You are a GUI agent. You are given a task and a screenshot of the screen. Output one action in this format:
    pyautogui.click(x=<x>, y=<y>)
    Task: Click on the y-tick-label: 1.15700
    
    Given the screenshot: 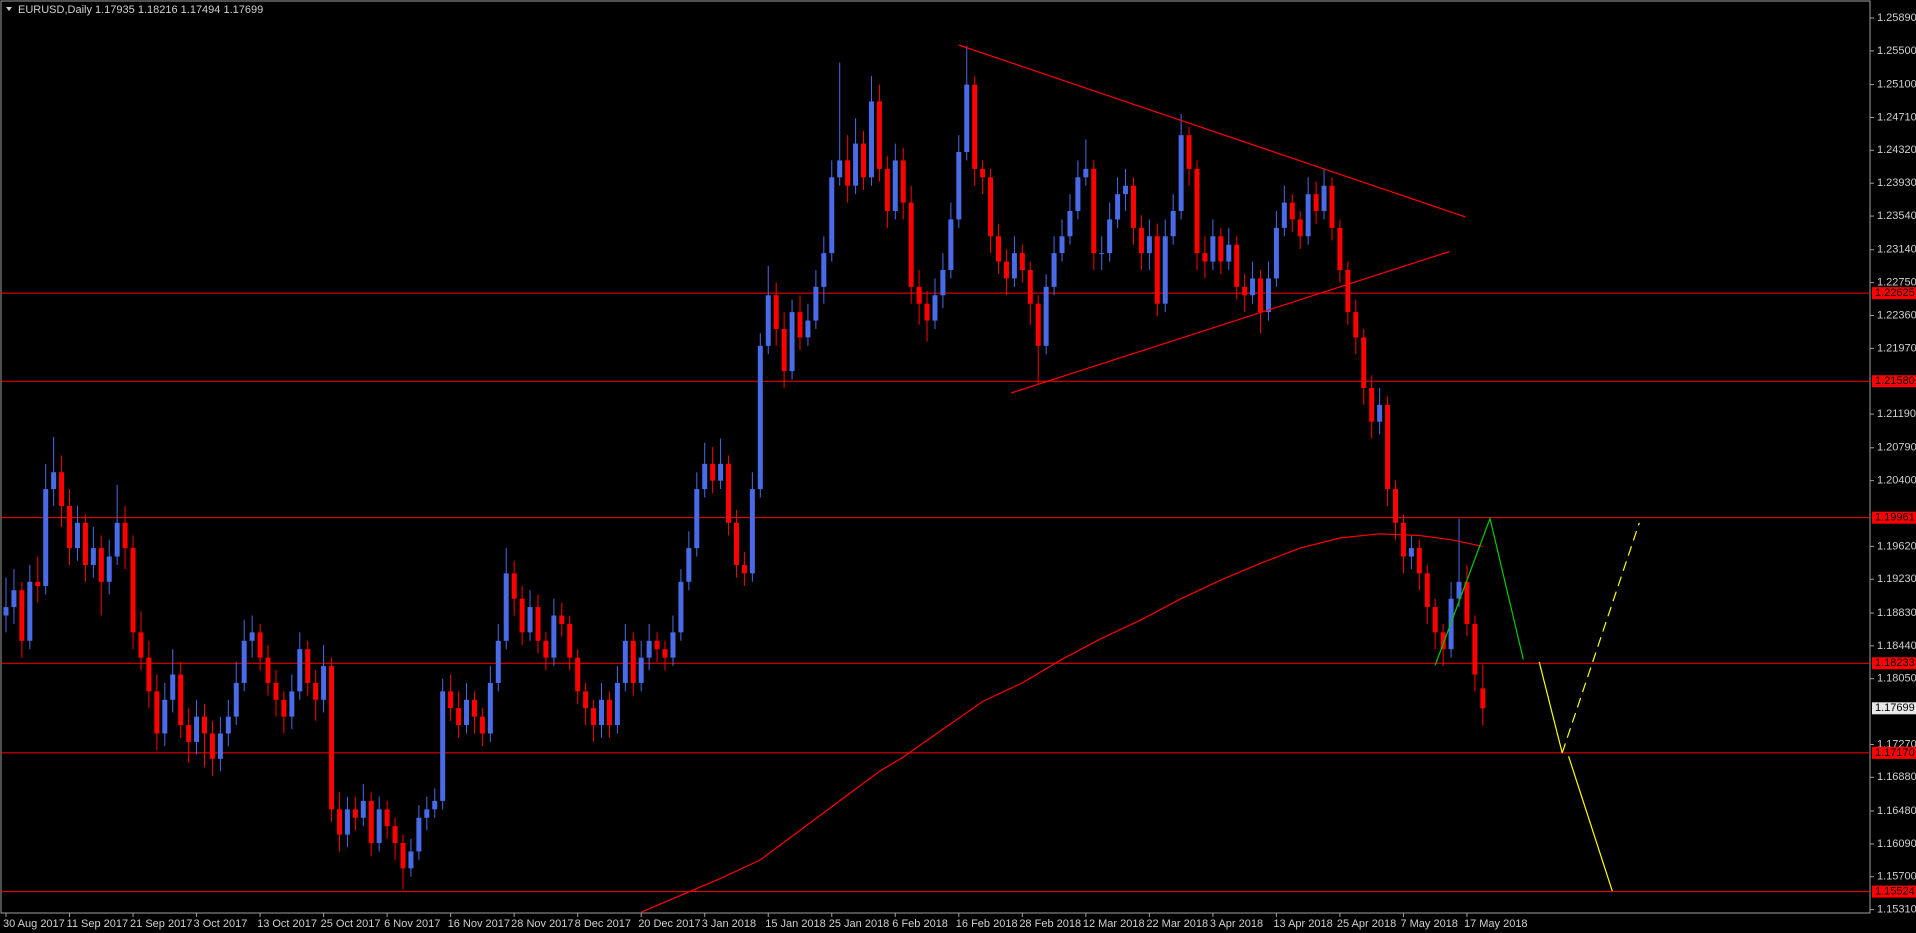 What is the action you would take?
    pyautogui.click(x=1896, y=877)
    